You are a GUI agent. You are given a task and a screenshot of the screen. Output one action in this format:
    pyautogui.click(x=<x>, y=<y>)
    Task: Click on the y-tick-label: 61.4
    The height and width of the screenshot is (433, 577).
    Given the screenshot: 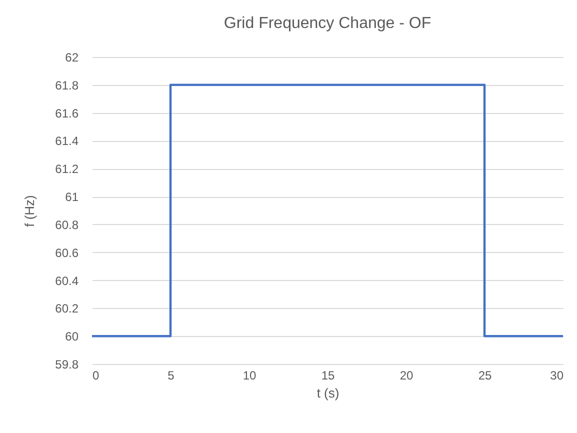 What is the action you would take?
    pyautogui.click(x=67, y=141)
    